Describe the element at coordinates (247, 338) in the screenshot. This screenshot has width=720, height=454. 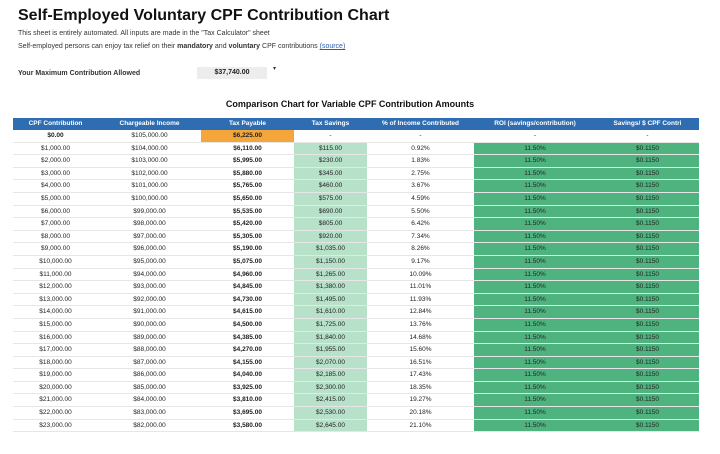
I see `col-tax-payable-cell: $4,385.00` at that location.